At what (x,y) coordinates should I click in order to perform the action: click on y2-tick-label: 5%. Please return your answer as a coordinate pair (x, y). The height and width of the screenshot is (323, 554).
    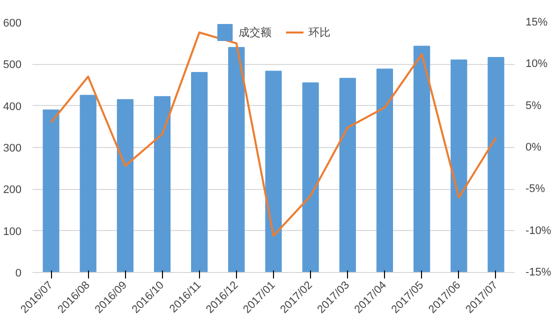
    Looking at the image, I should click on (534, 106).